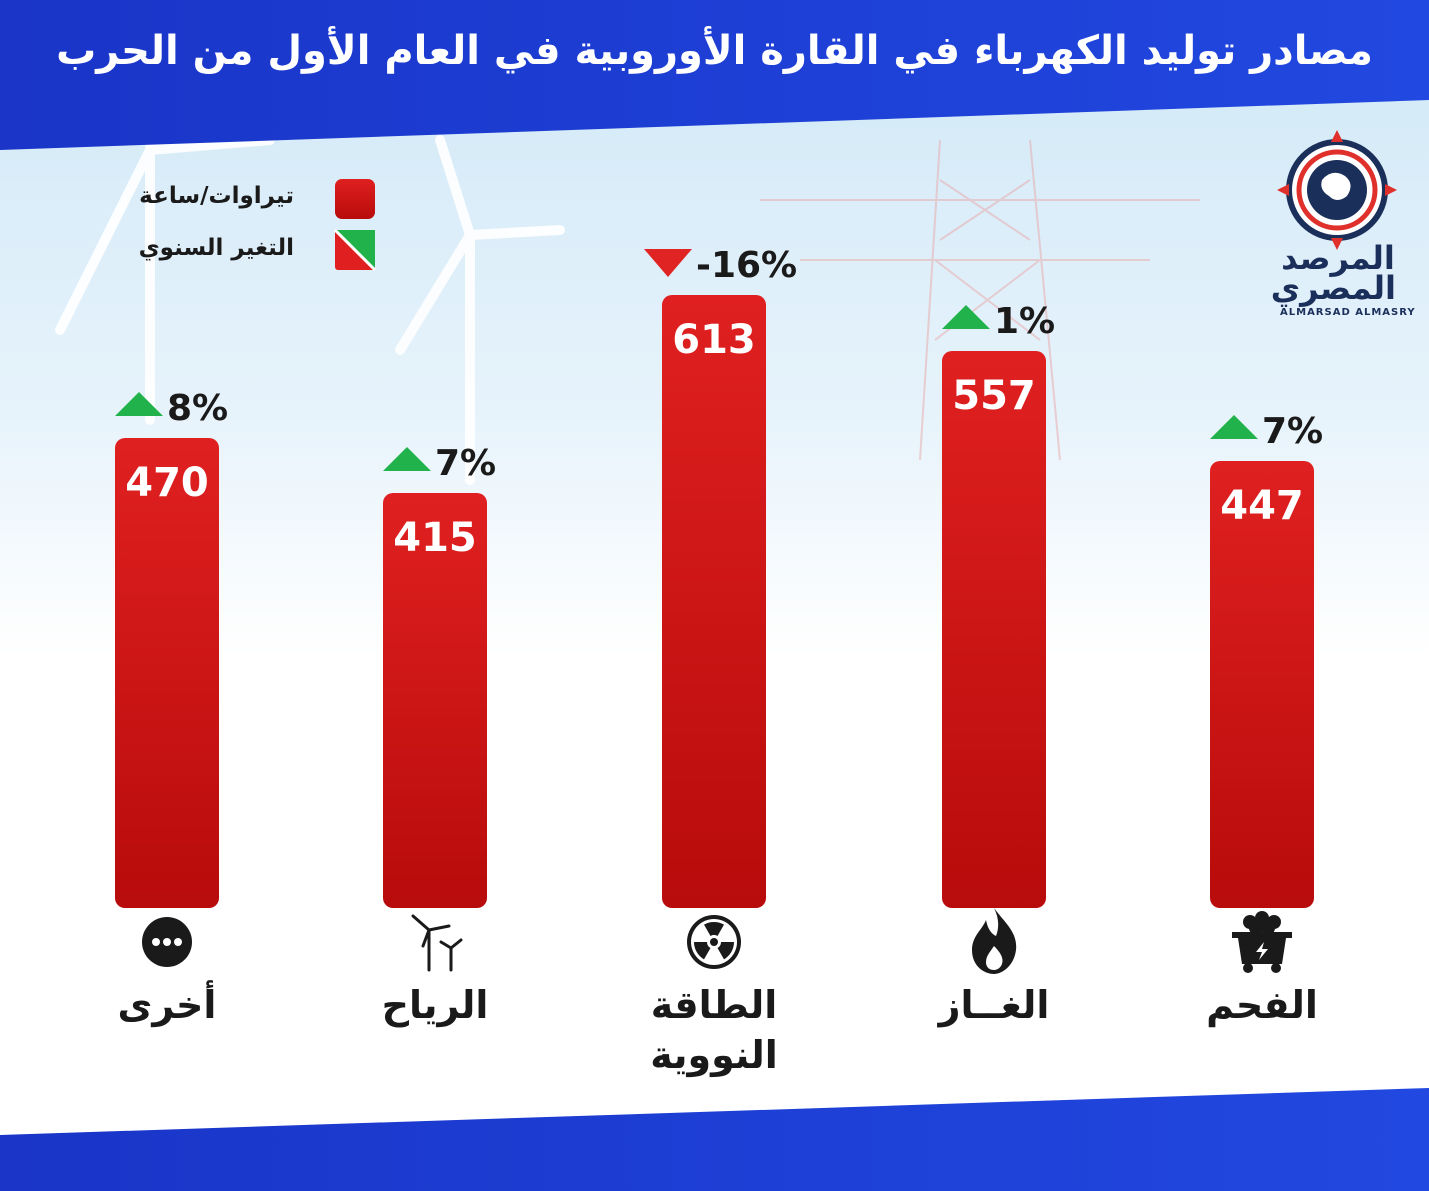  What do you see at coordinates (1024, 321) in the screenshot?
I see `change-label: 1%` at bounding box center [1024, 321].